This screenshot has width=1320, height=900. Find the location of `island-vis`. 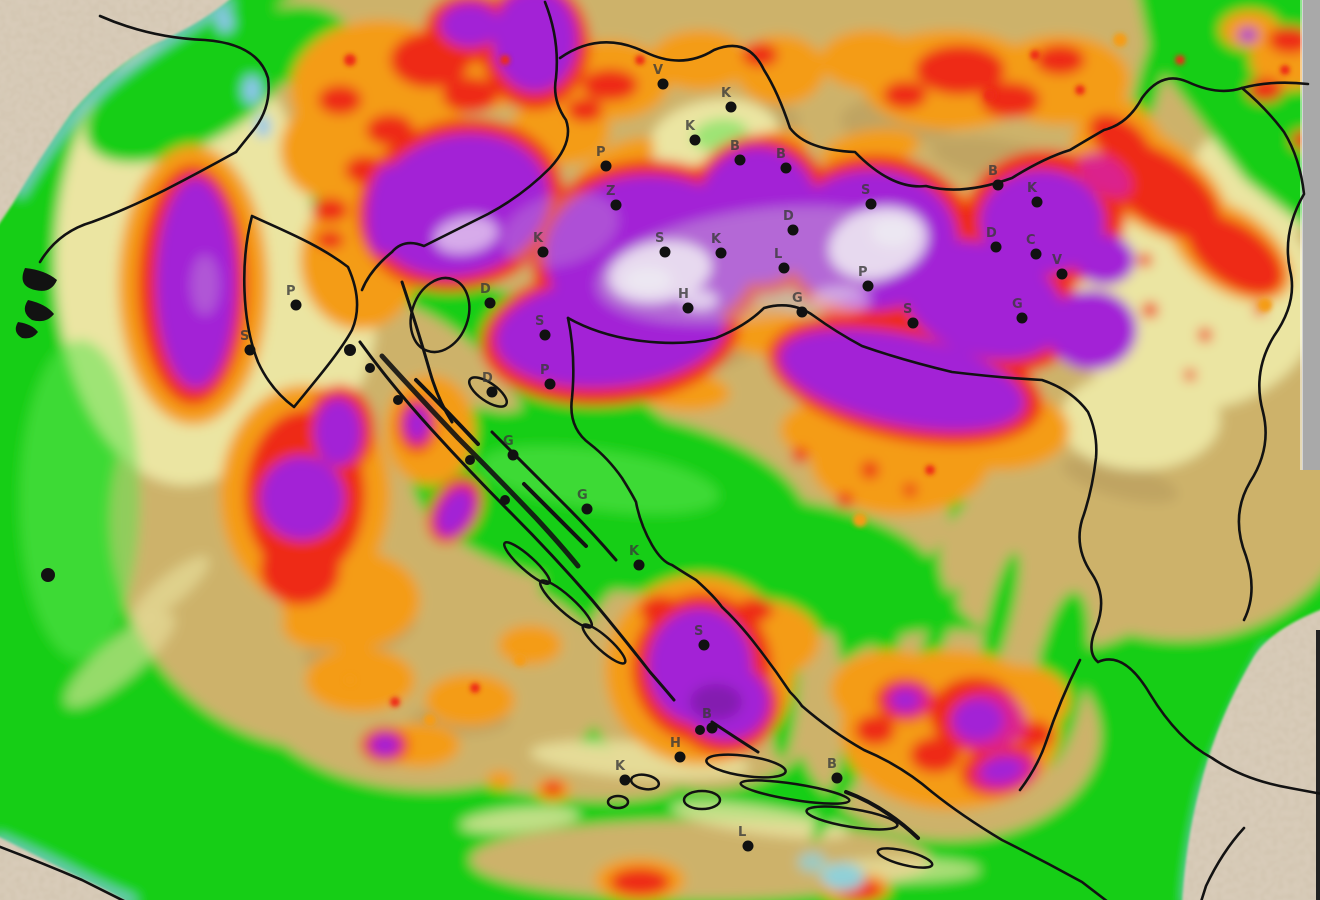

island-vis is located at coordinates (702, 800).